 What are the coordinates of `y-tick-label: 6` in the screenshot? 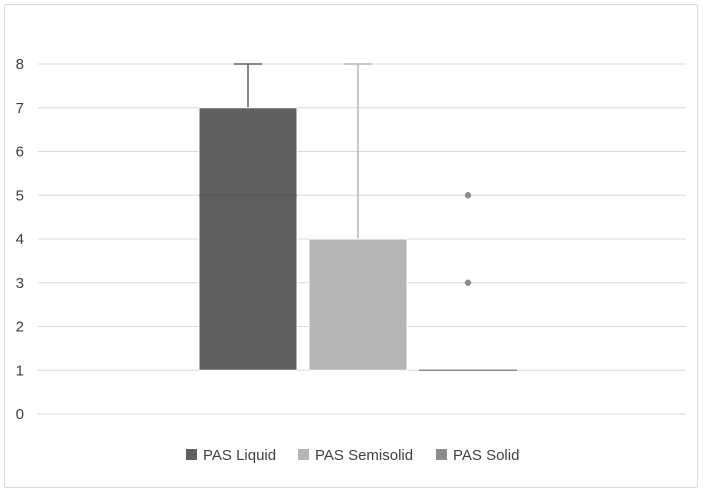 It's located at (20, 152).